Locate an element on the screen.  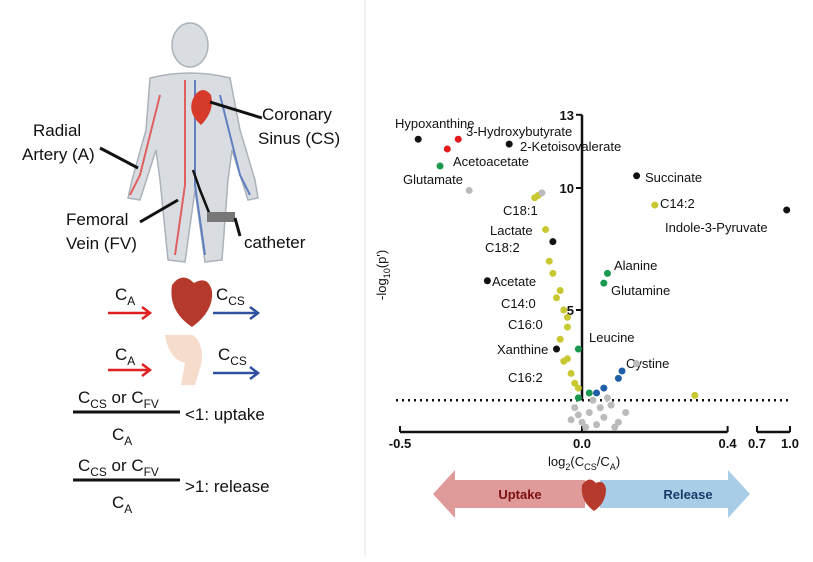
flow-arrows is located at coordinates (184, 343).